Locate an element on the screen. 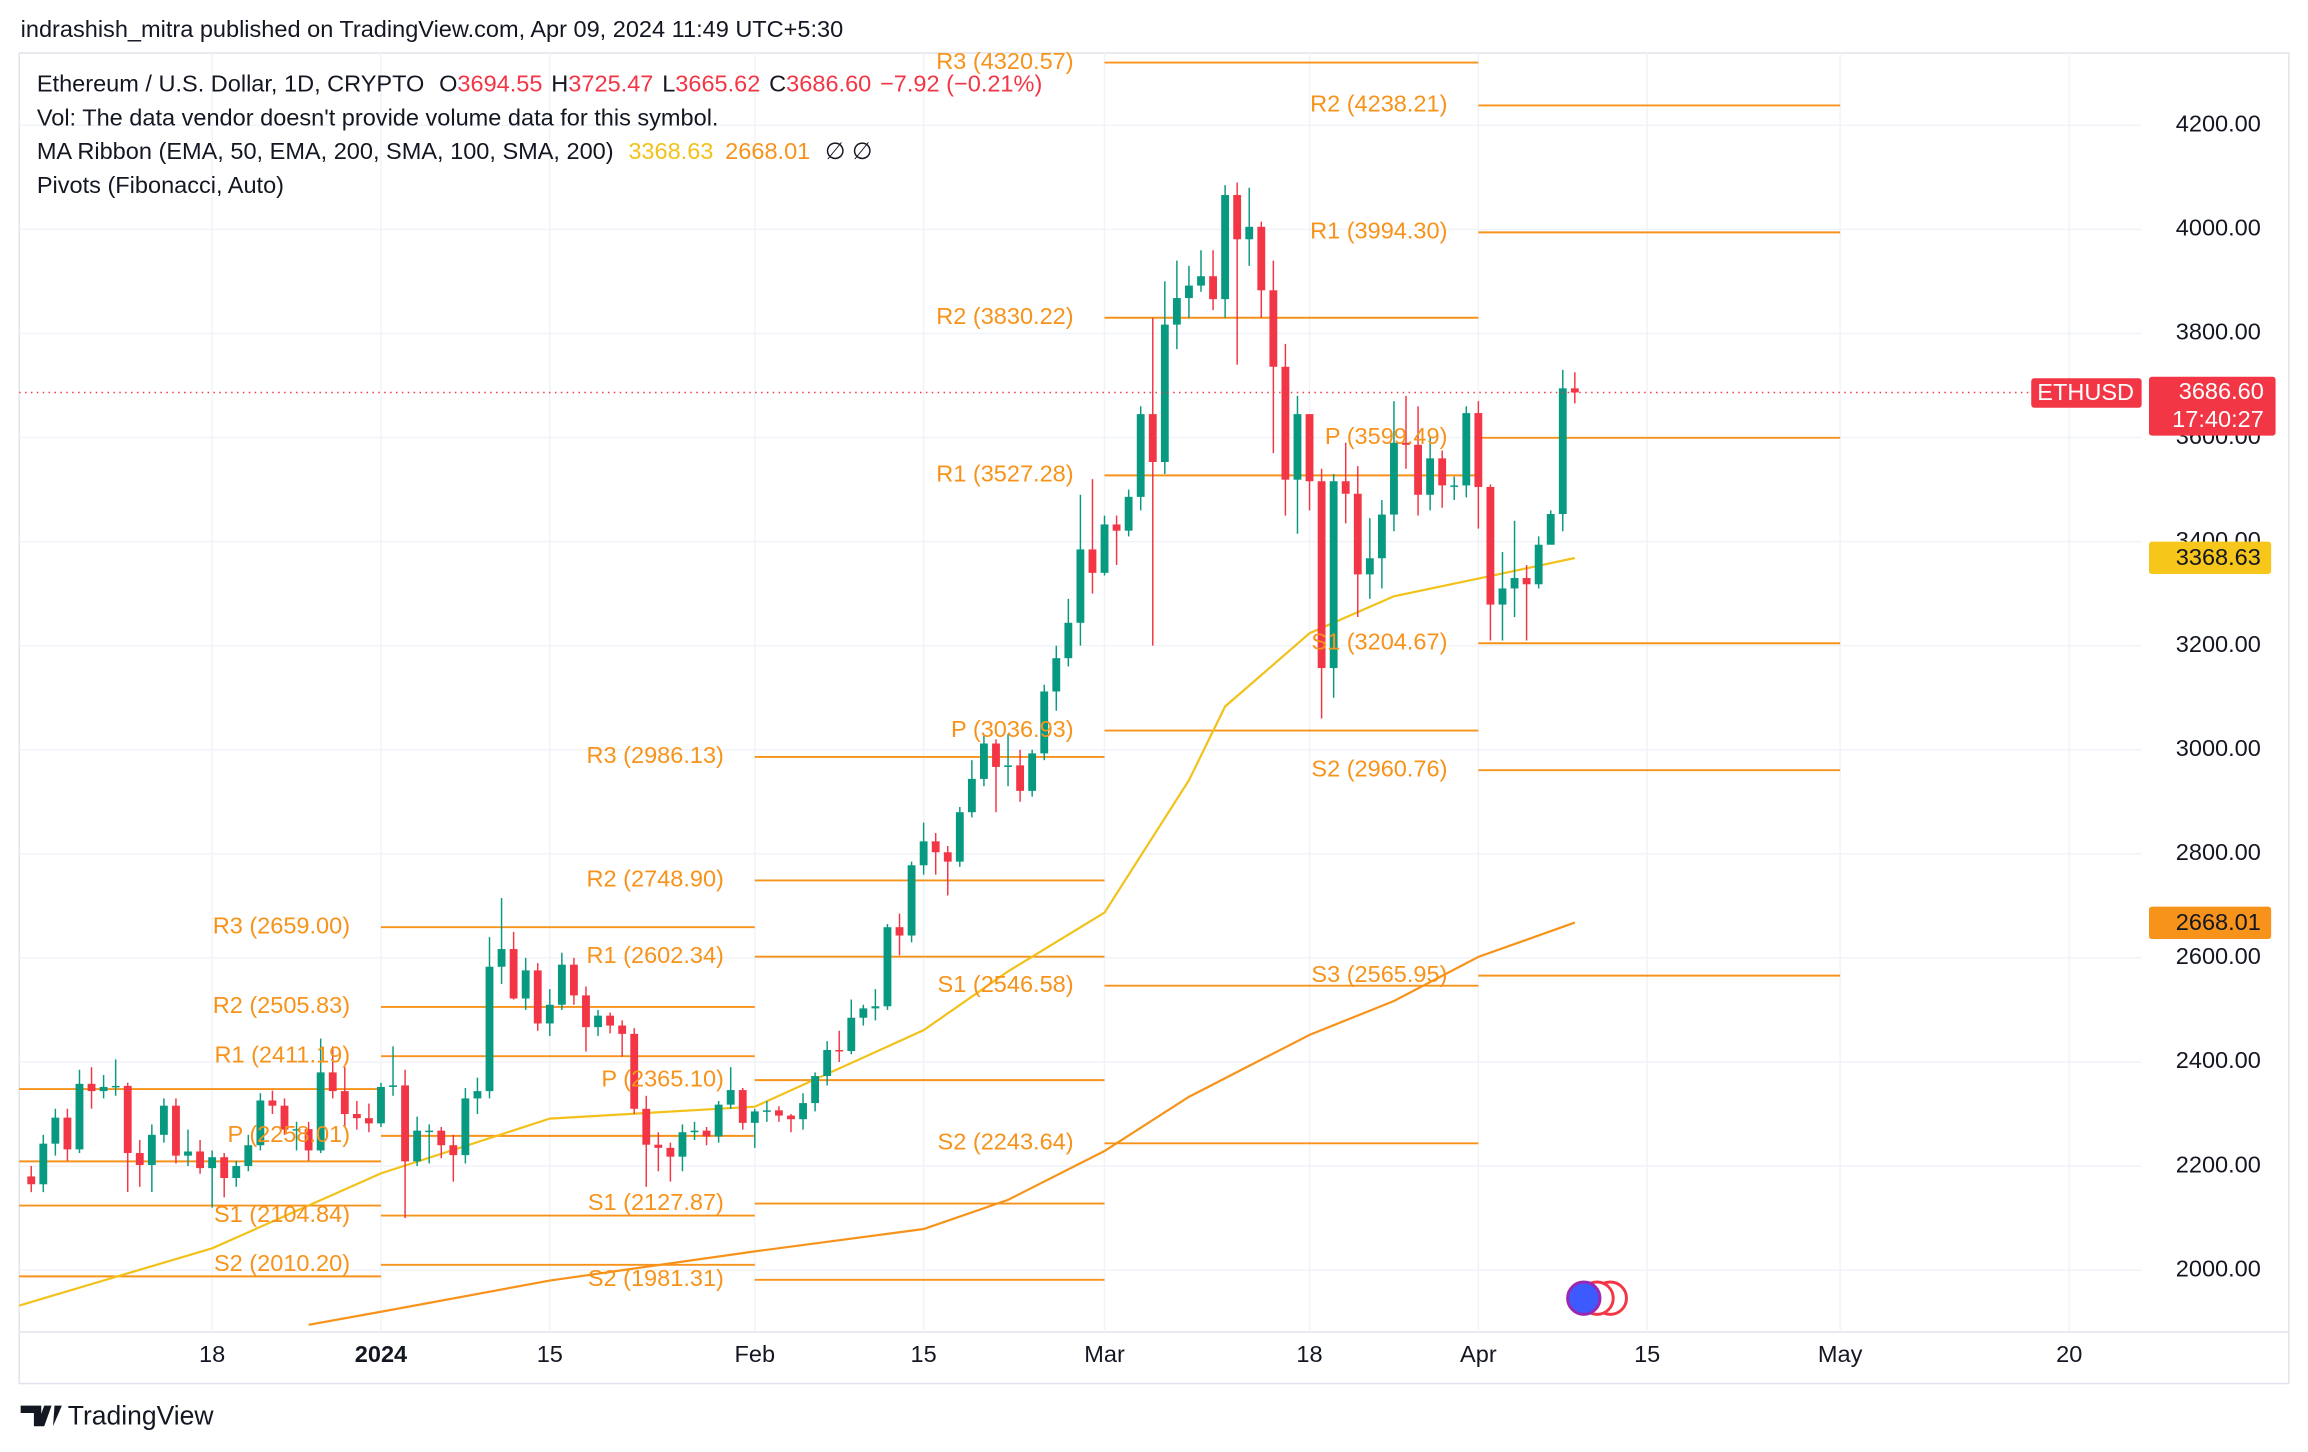  badge-price: 3686.60 is located at coordinates (2221, 391).